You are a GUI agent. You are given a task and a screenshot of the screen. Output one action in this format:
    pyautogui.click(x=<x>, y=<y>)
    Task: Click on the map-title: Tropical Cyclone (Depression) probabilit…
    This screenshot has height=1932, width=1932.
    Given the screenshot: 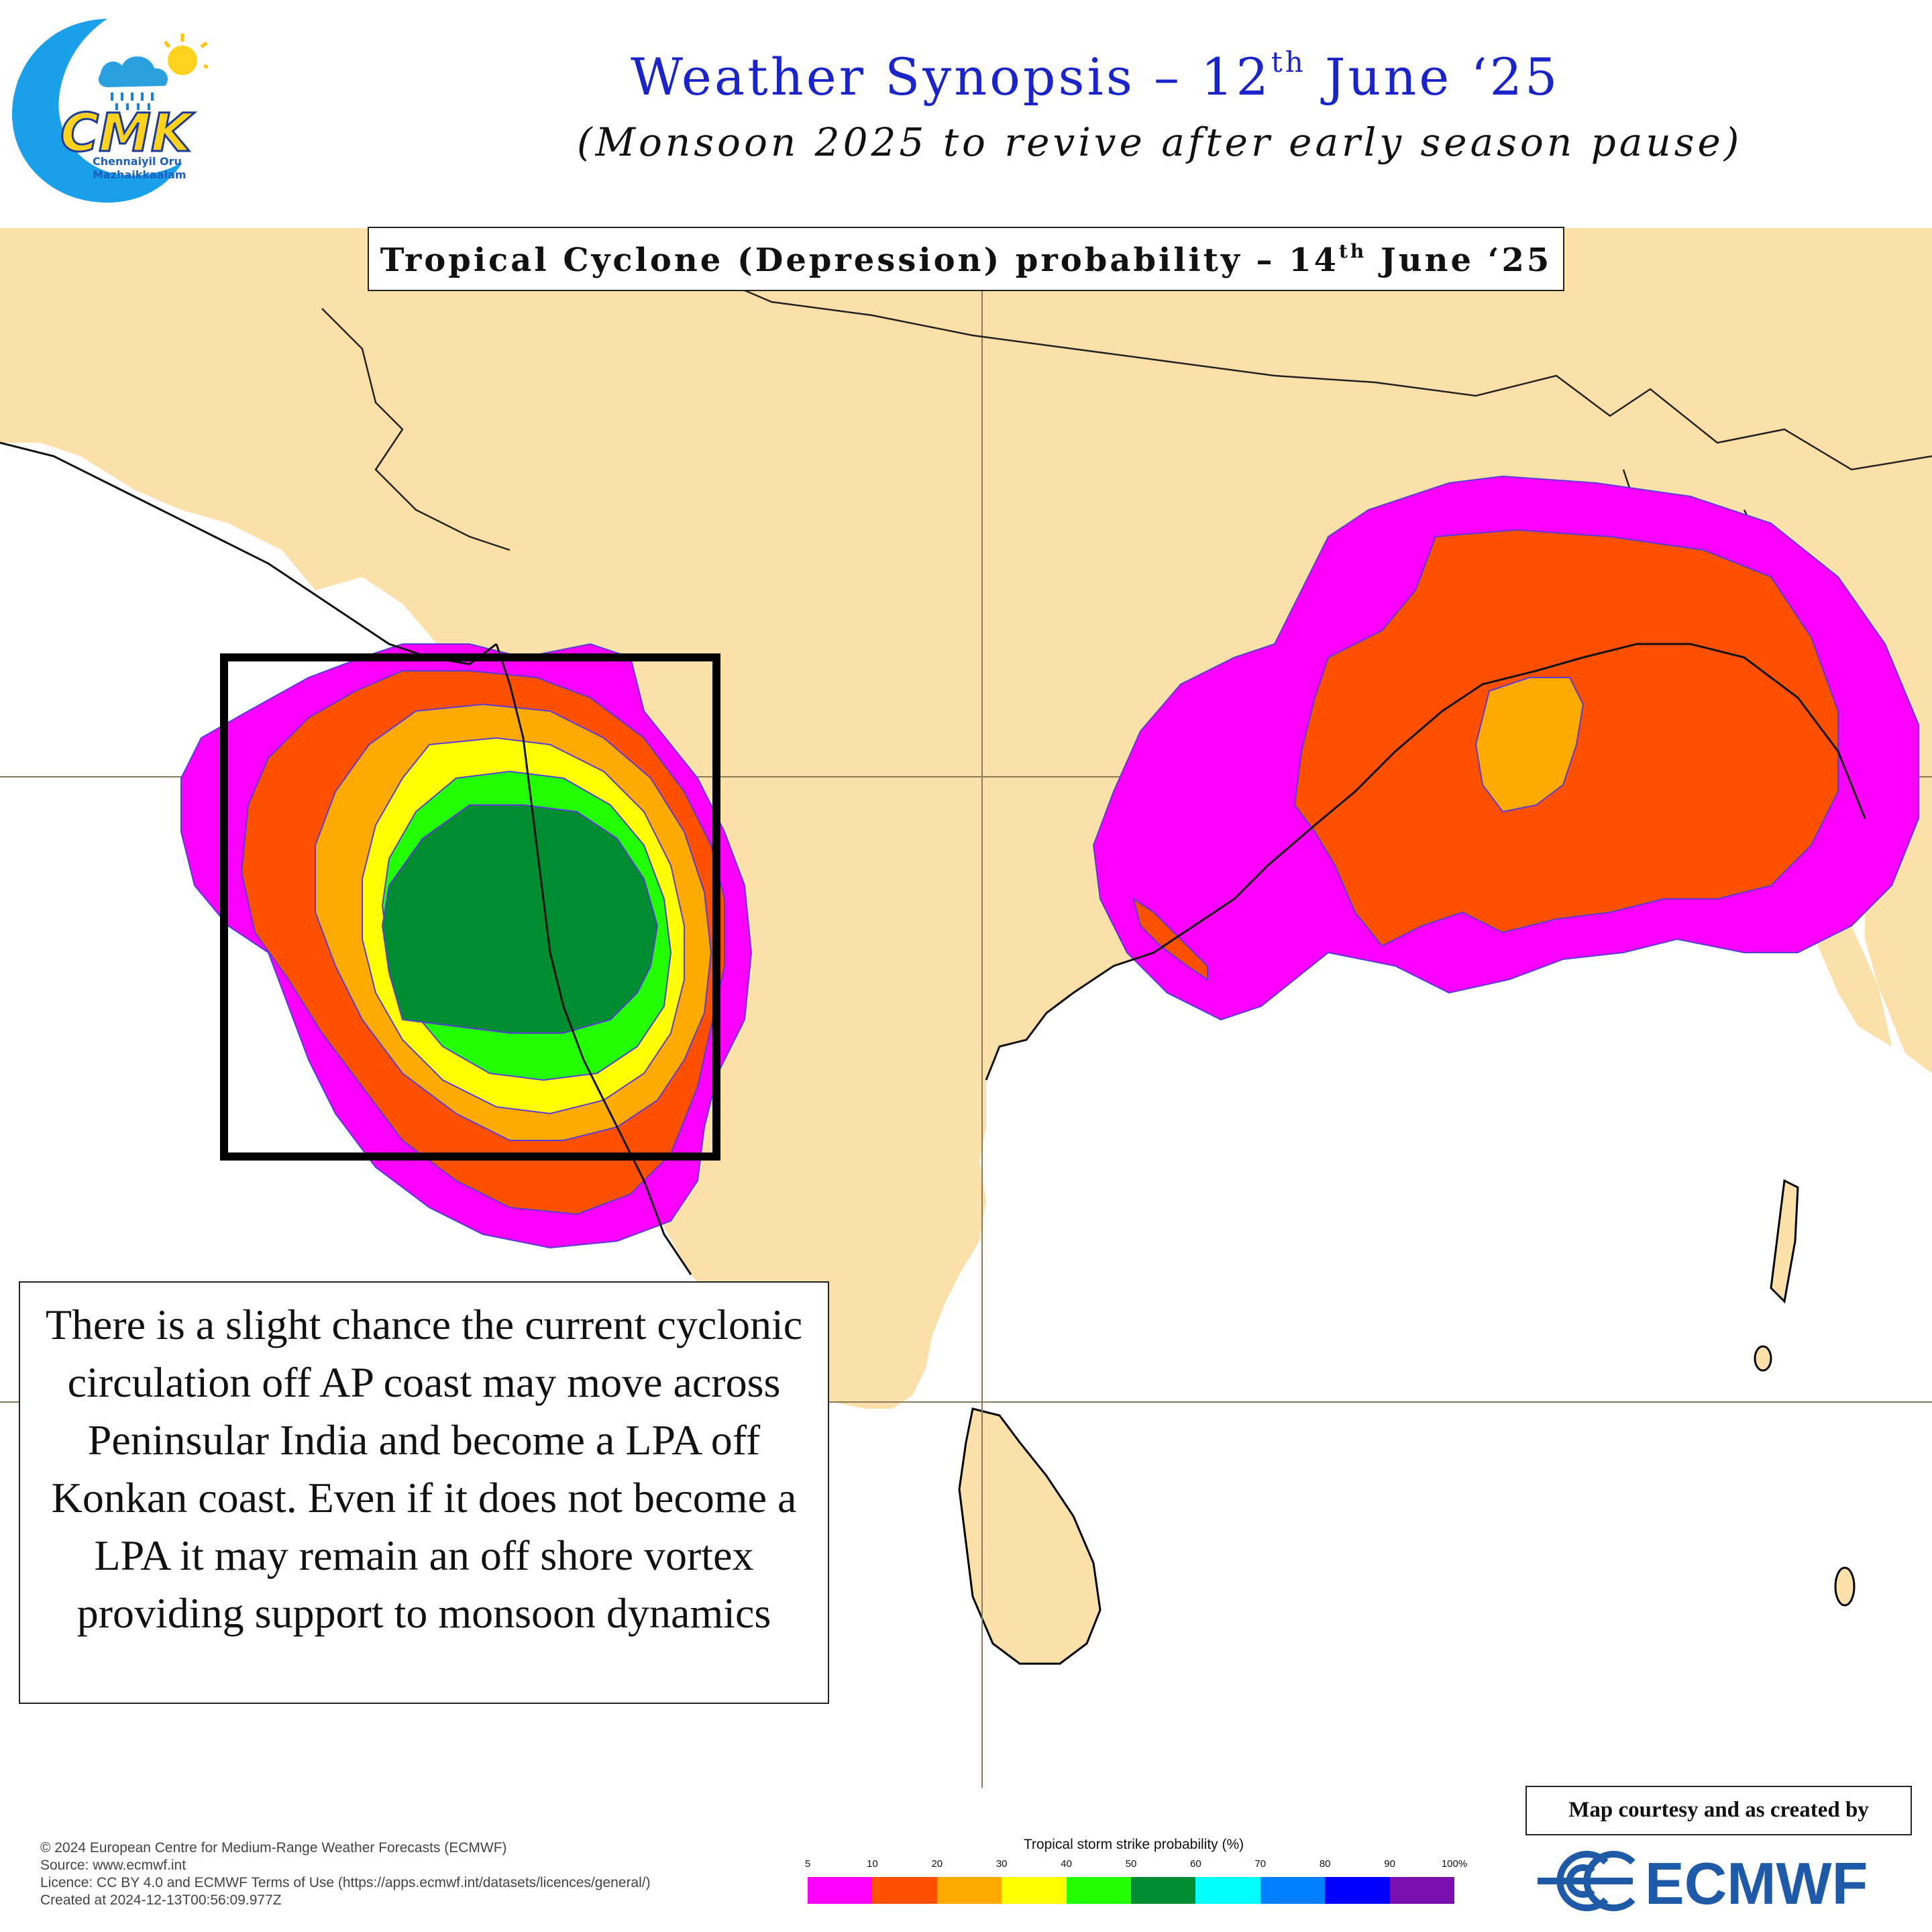 What is the action you would take?
    pyautogui.click(x=966, y=259)
    